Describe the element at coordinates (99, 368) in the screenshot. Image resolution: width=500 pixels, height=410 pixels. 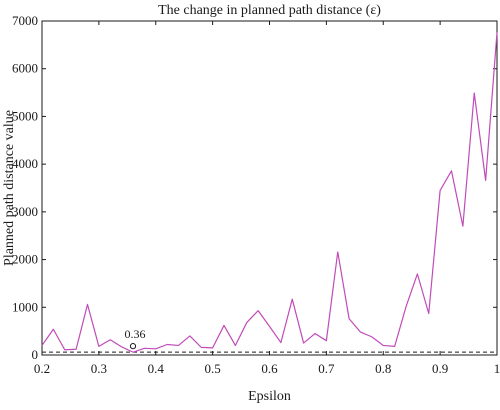
I see `x-tick-label: 0.3` at that location.